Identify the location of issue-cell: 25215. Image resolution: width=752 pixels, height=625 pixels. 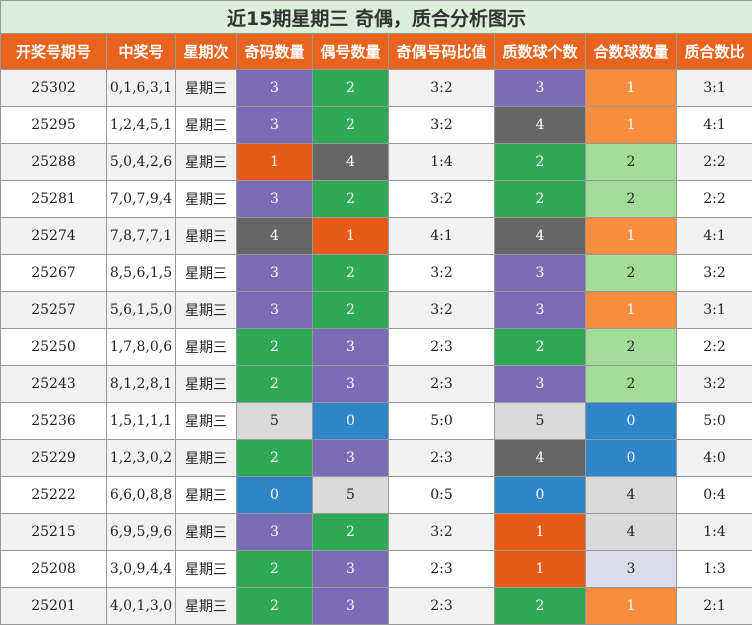
(54, 532).